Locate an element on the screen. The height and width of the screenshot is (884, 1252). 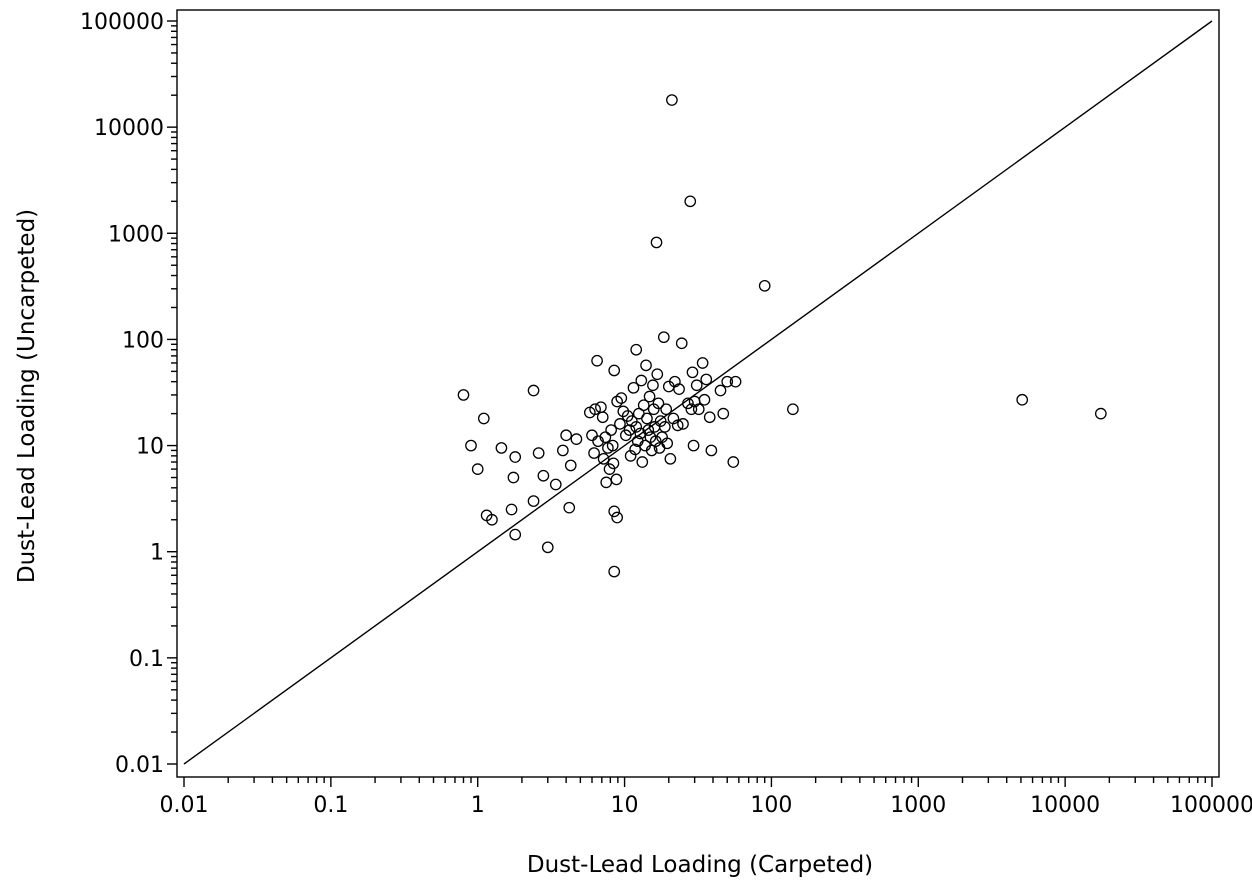
x-tick-label: 10000 is located at coordinates (1065, 805).